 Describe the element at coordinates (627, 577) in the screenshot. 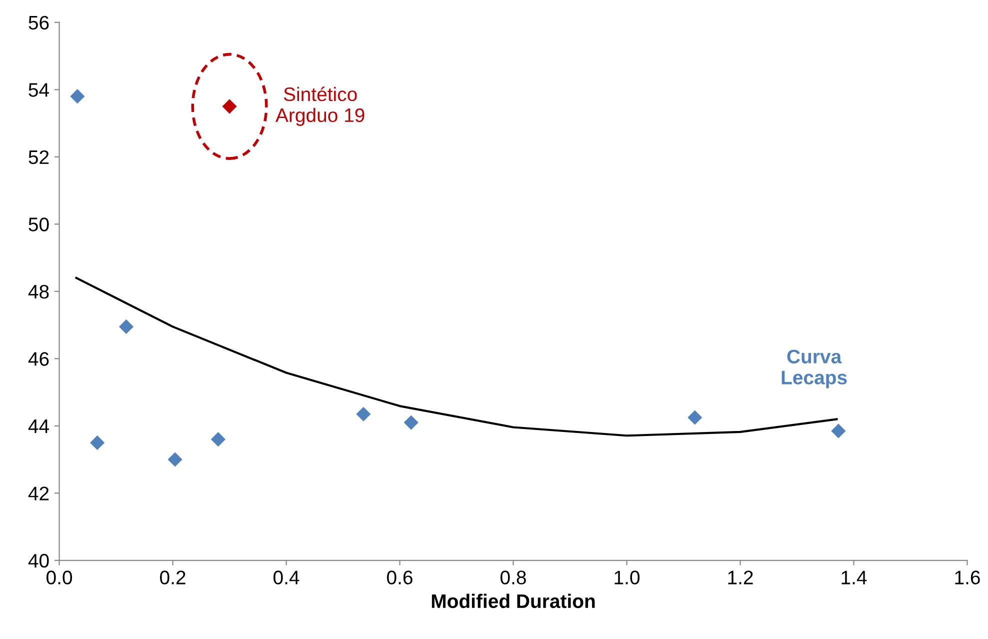

I see `x-tick-label: 1.0` at that location.